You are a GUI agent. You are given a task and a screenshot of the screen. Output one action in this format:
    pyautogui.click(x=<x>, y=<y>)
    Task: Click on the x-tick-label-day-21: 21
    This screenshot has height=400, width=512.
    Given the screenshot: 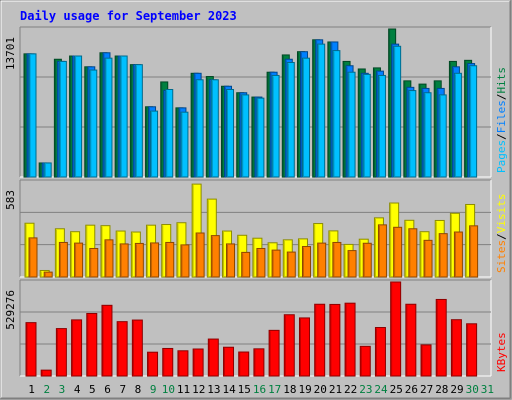 What is the action you would take?
    pyautogui.click(x=335, y=389)
    